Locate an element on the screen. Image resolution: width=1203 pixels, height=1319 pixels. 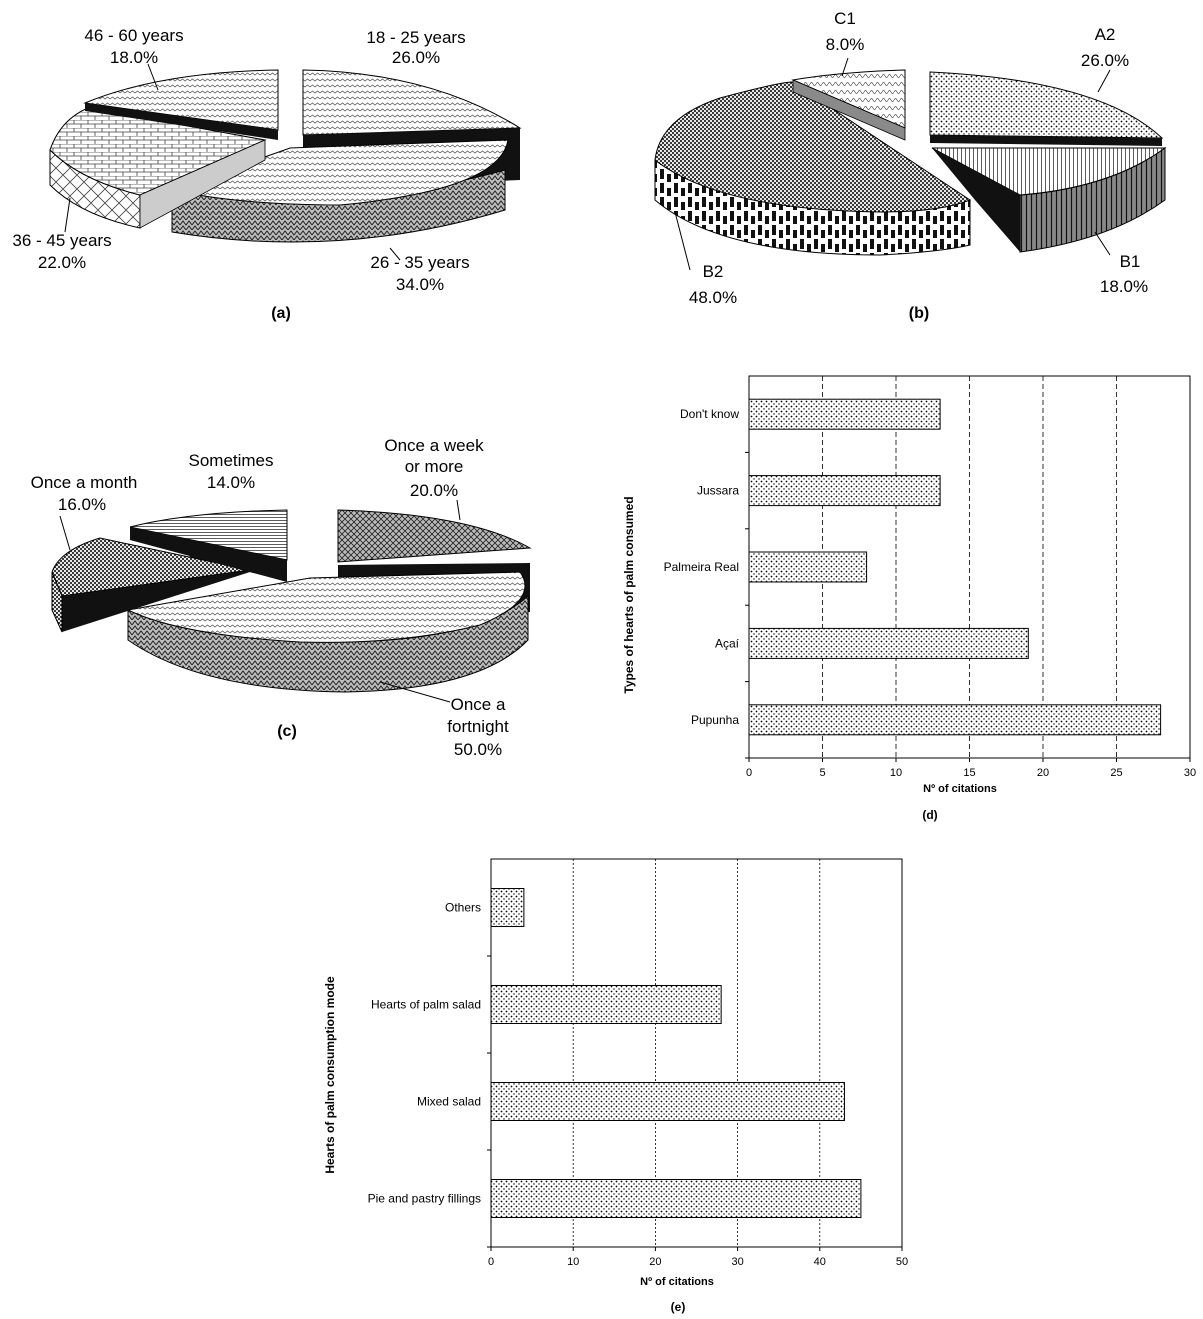
bar-d-tick-labels: 0 5 10 15 20 25 30 is located at coordinates (971, 773).